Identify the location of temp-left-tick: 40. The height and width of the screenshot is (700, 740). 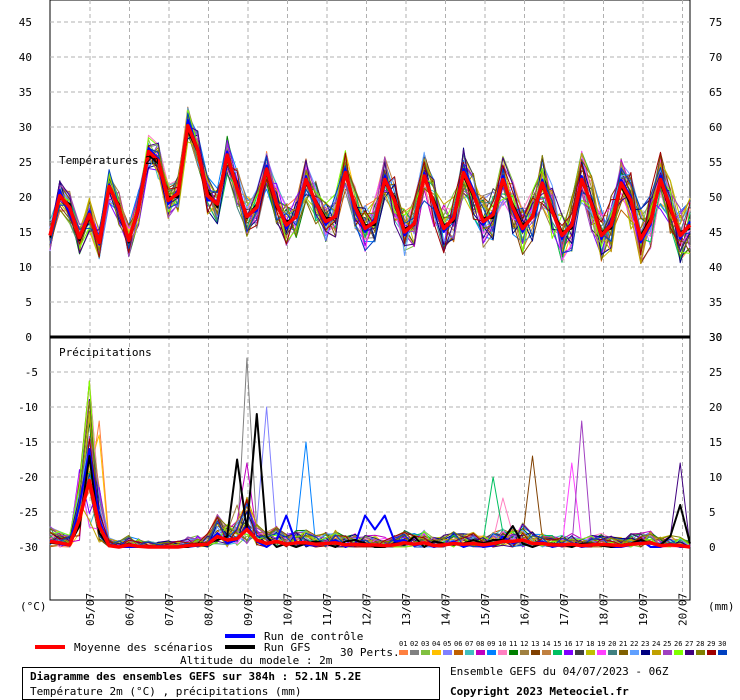
(25, 57).